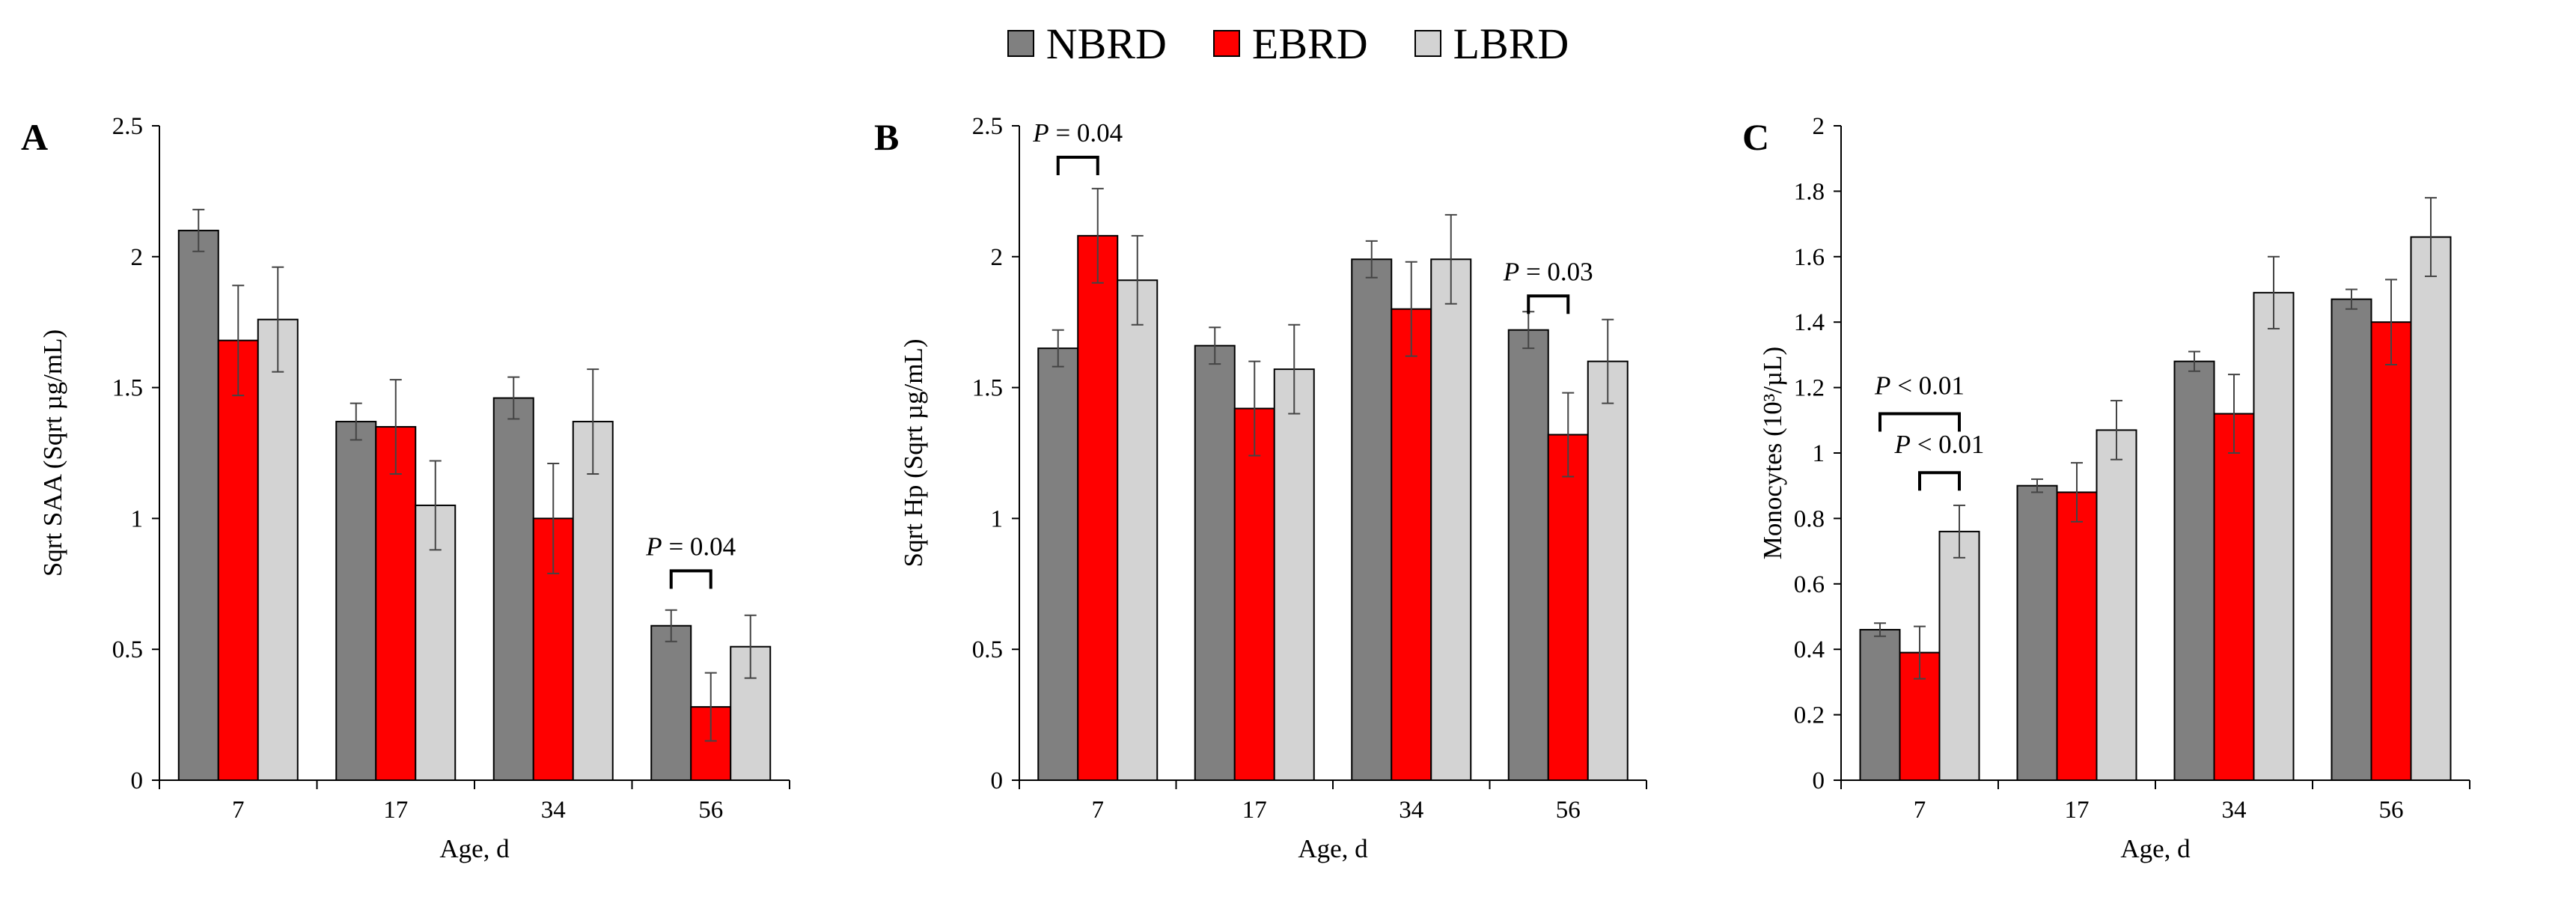 This screenshot has height=903, width=2576. I want to click on legend: NBRD EBRD LBRD, so click(1288, 43).